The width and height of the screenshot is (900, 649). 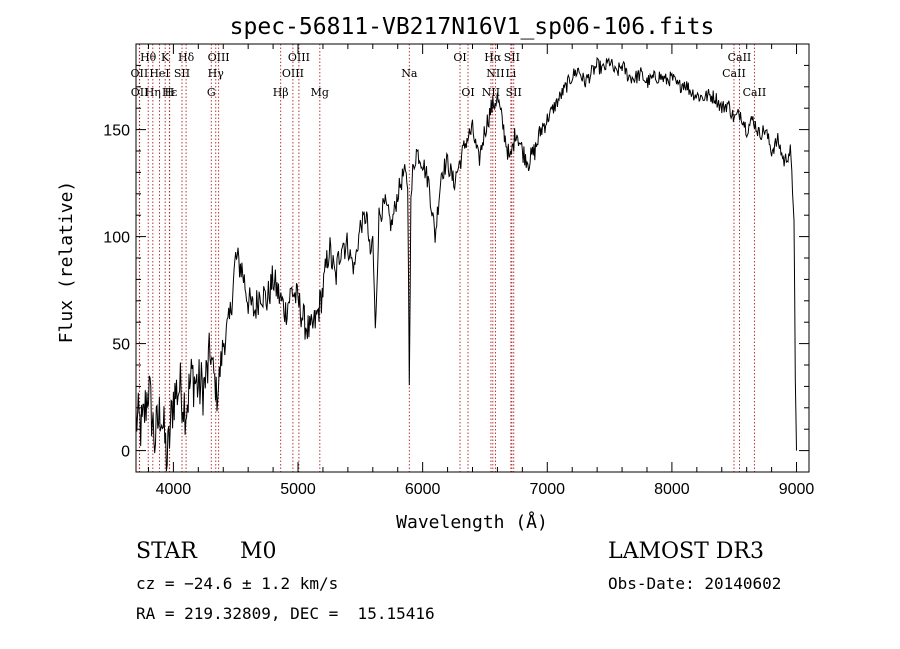 I want to click on y-tick-label: 50, so click(x=121, y=345).